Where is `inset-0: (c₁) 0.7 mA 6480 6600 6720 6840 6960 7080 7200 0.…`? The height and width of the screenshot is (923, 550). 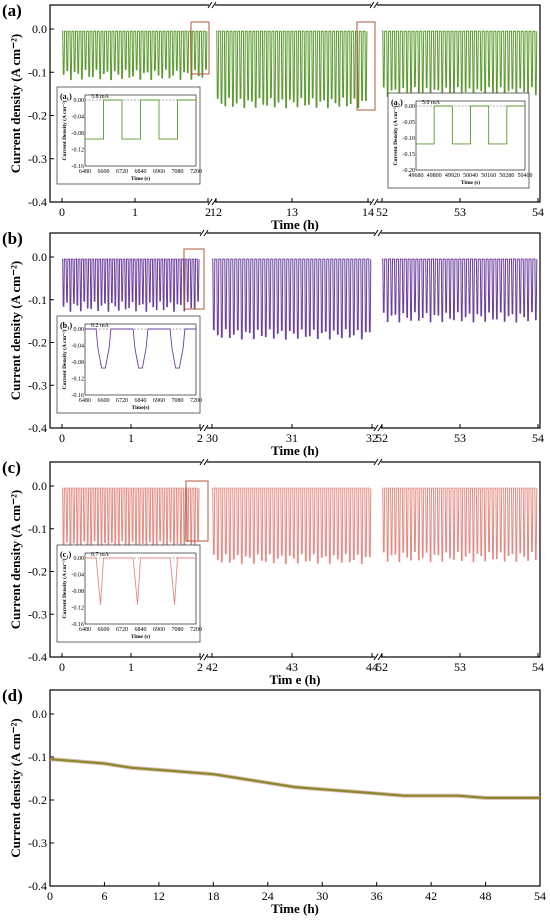
inset-0: (c₁) 0.7 mA 6480 6600 6720 6840 6960 7080 7200 0.… is located at coordinates (129, 593).